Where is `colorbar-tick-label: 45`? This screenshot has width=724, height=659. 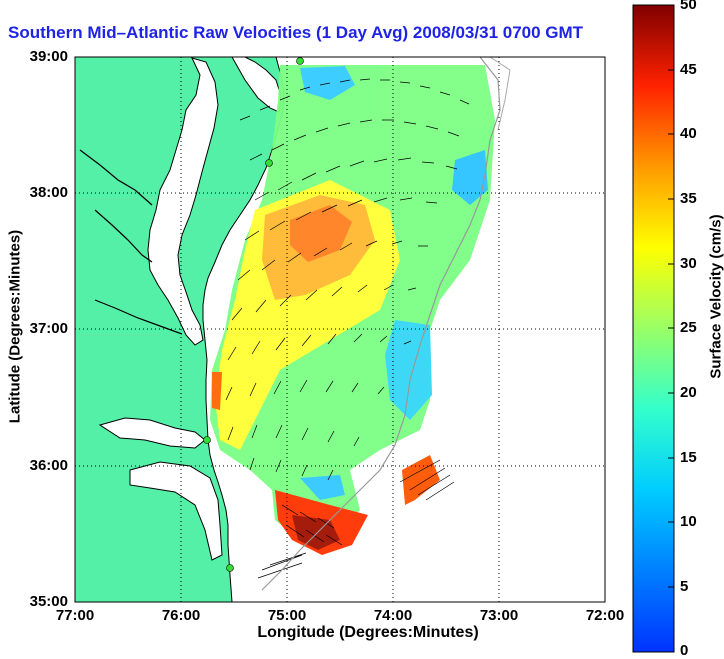
colorbar-tick-label: 45 is located at coordinates (688, 69).